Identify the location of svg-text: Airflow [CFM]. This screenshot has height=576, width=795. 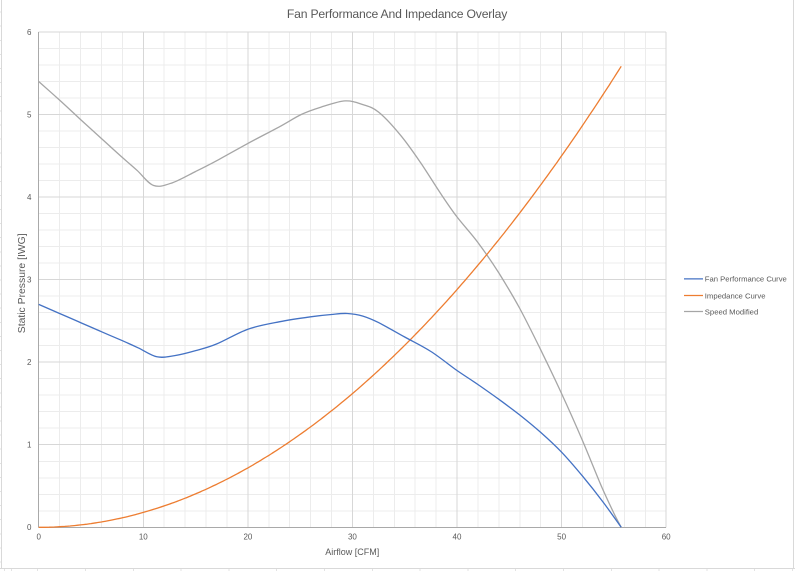
(352, 552).